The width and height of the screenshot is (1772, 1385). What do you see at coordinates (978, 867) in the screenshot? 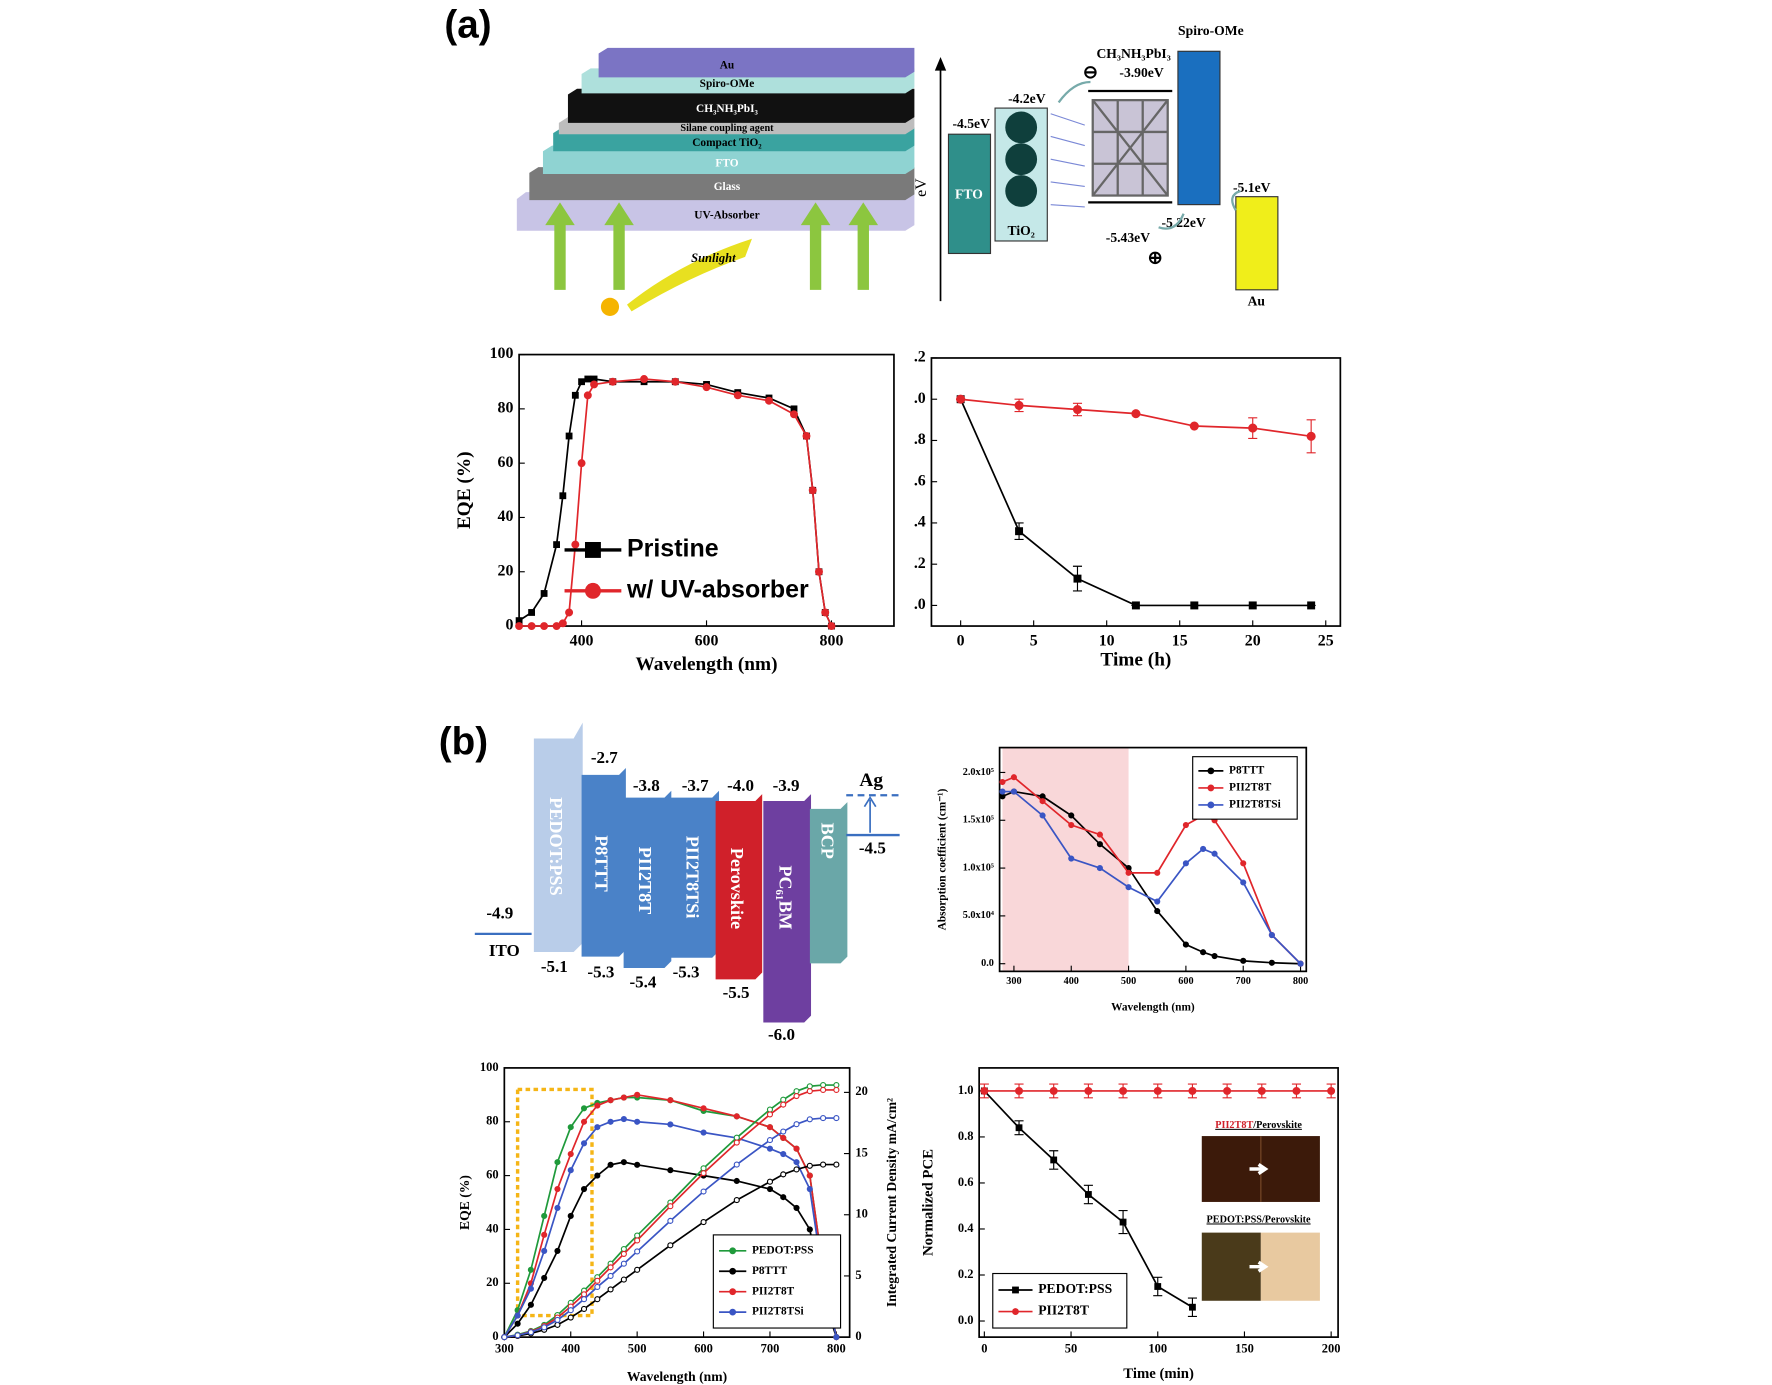
I see `y-tick-label: 1.0x10⁵` at bounding box center [978, 867].